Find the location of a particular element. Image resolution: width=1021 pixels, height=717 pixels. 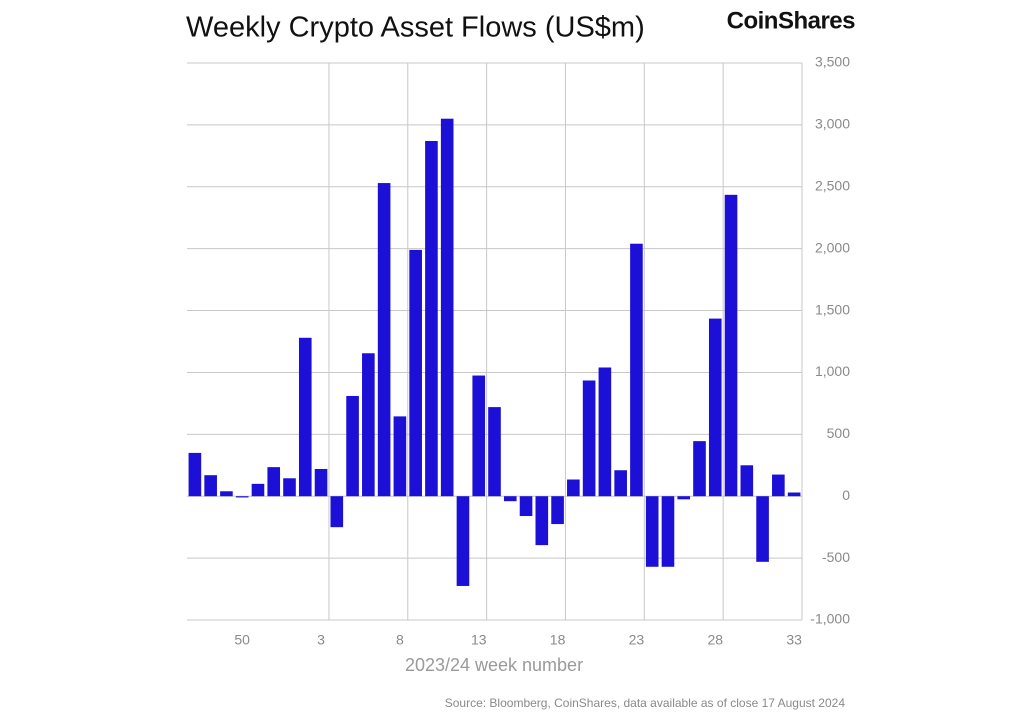

y-tick-label: 1,500 is located at coordinates (832, 309).